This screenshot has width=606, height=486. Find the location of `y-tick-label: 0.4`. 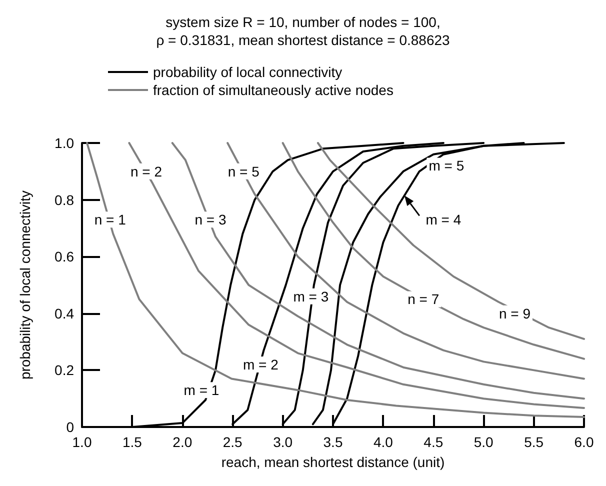

y-tick-label: 0.4 is located at coordinates (64, 313).